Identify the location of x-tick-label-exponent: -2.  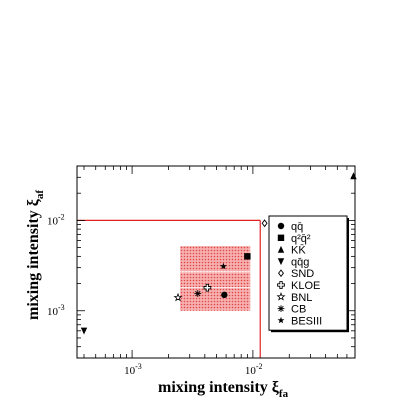
(259, 366).